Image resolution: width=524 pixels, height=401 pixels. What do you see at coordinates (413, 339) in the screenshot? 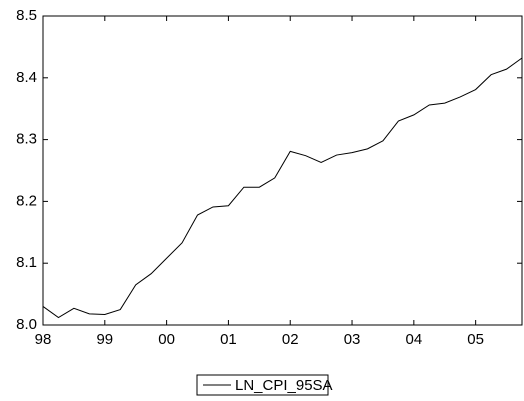
I see `x-tick-label: 04` at bounding box center [413, 339].